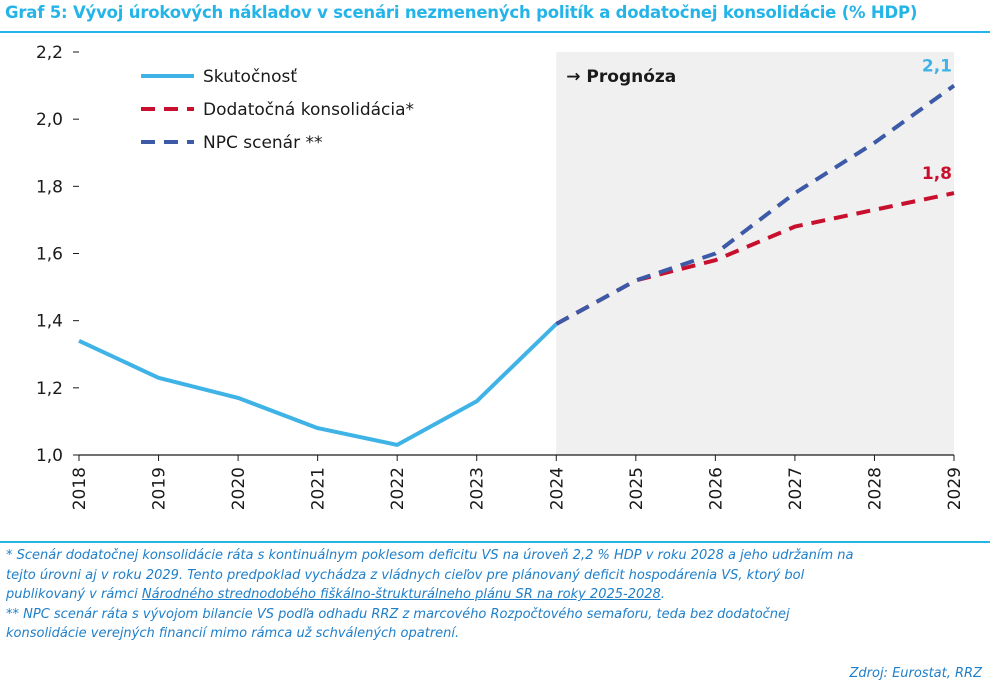 This screenshot has width=990, height=690. Describe the element at coordinates (621, 77) in the screenshot. I see `forecast-label: → Prognóza` at that location.